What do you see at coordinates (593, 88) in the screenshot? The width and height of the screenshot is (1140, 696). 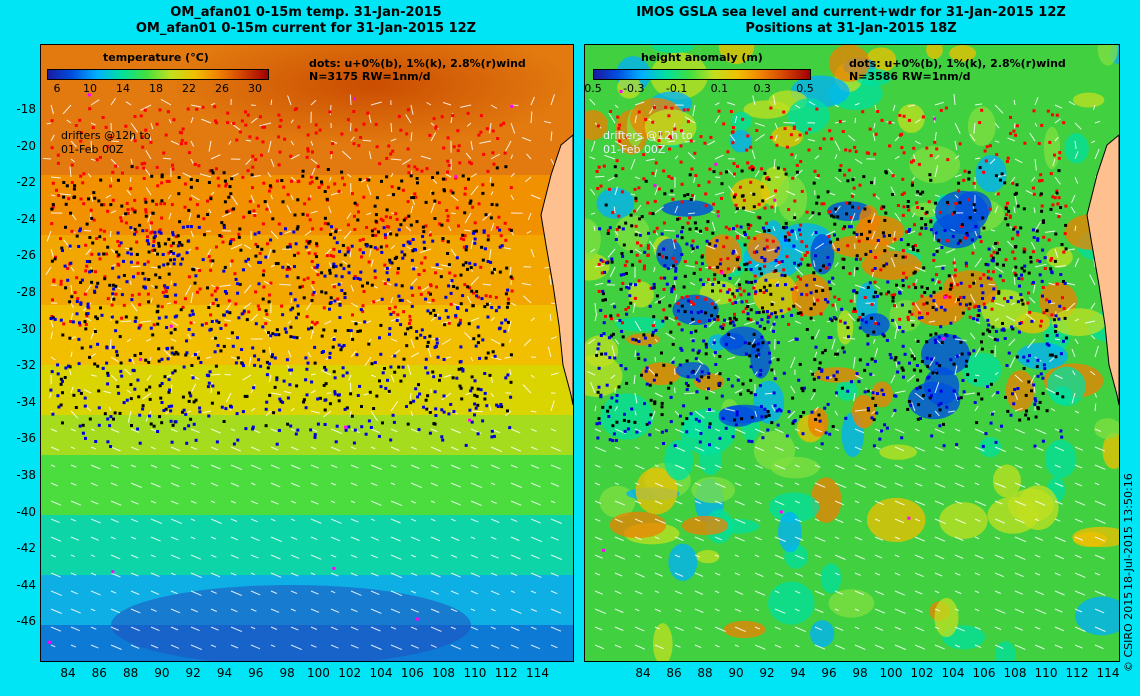 I see `height-tick-label: -0.5` at bounding box center [593, 88].